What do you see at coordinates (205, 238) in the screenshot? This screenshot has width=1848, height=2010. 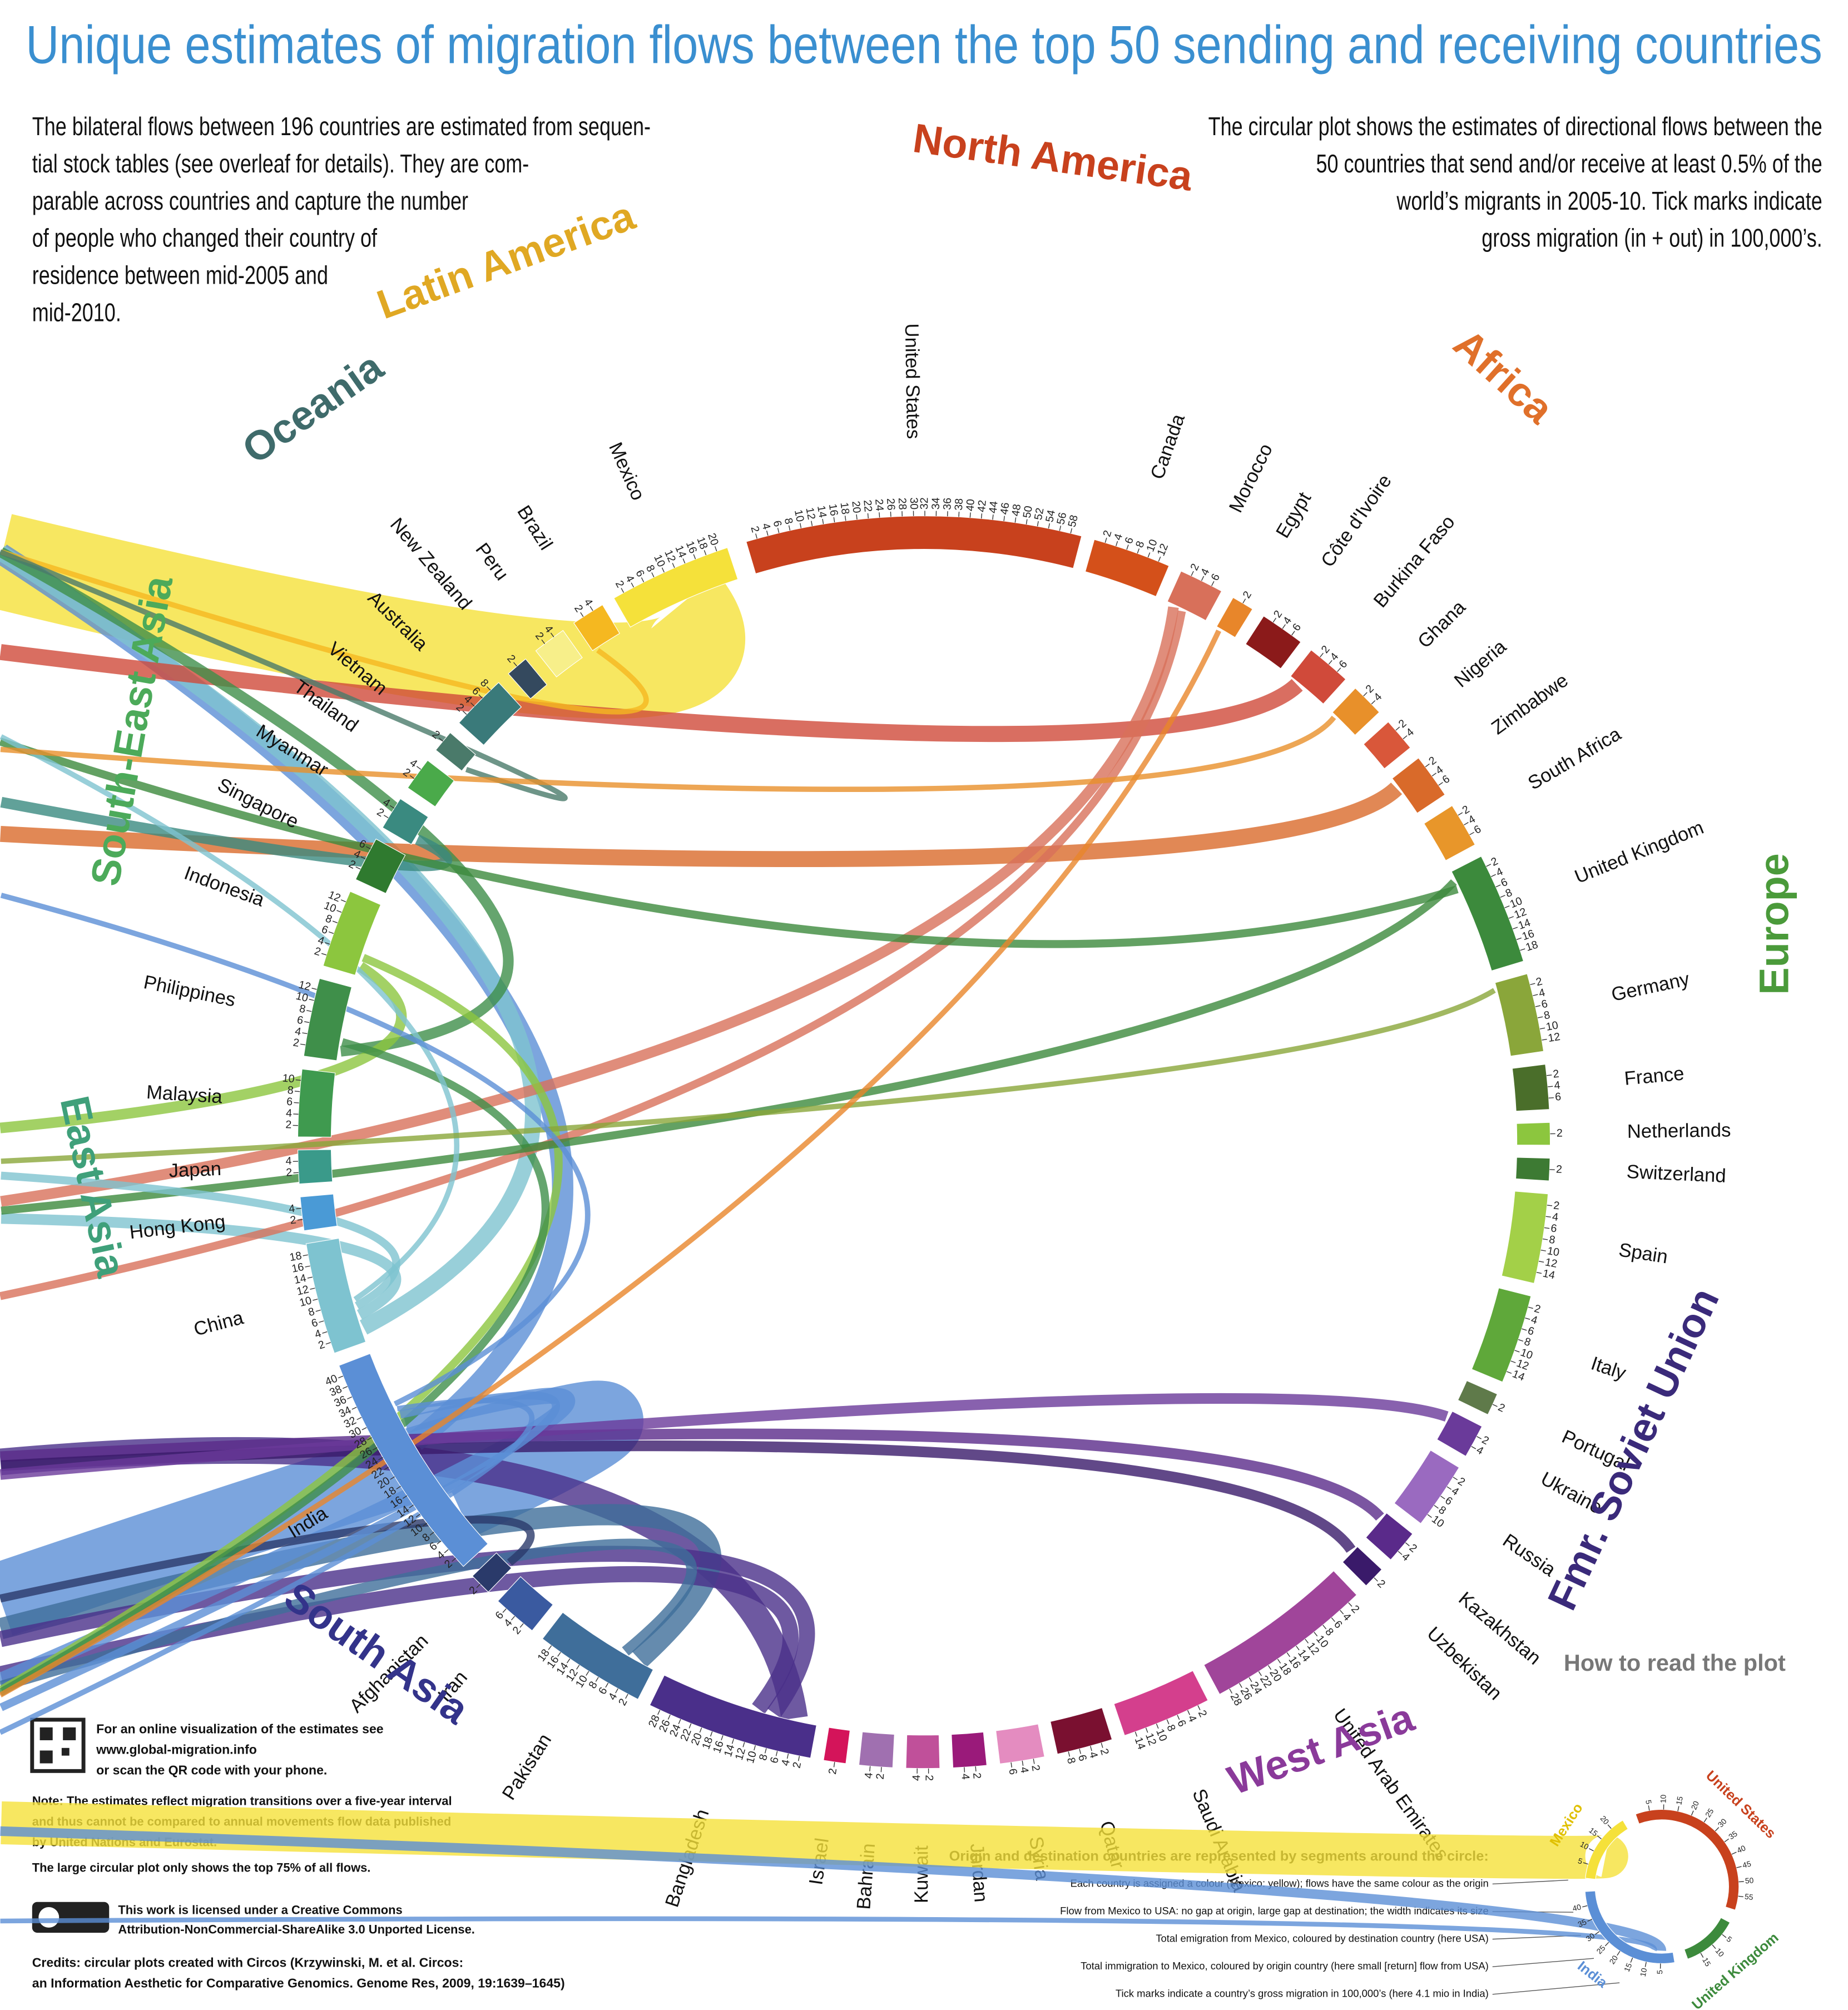 I see `intro-text: of people who changed their country of` at bounding box center [205, 238].